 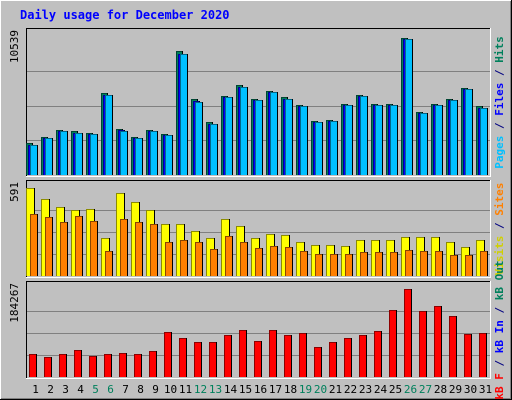 What do you see at coordinates (499, 152) in the screenshot?
I see `side-label-part: Pages` at bounding box center [499, 152].